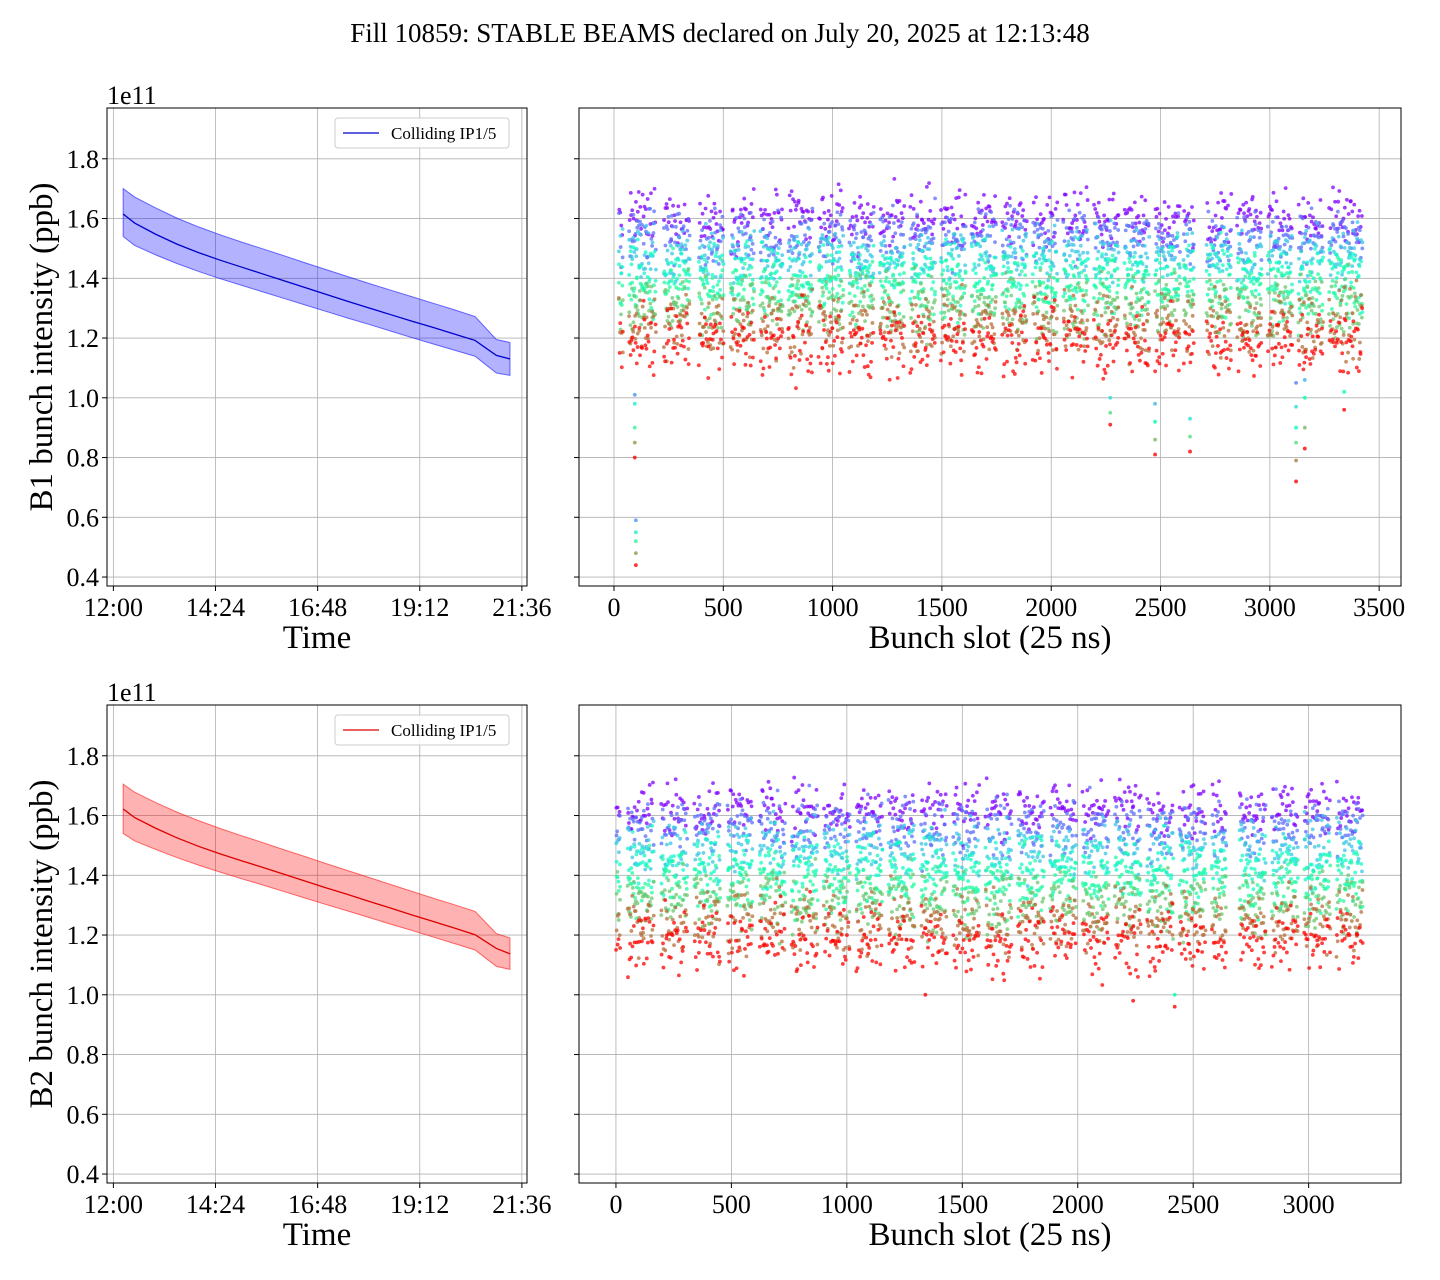 The height and width of the screenshot is (1280, 1440). I want to click on x-axis-label: Bunch slot (25 ns), so click(990, 638).